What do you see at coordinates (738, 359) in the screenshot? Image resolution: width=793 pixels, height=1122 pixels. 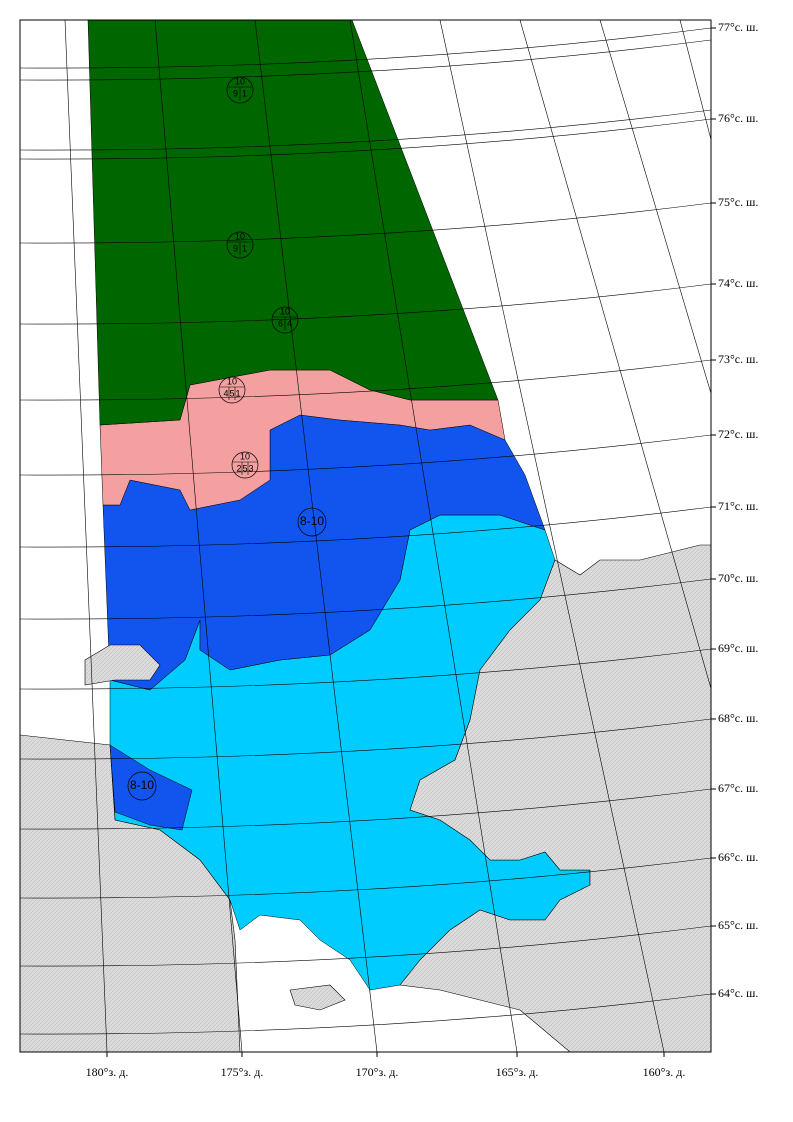 I see `latitude-label: 73°с. ш.` at bounding box center [738, 359].